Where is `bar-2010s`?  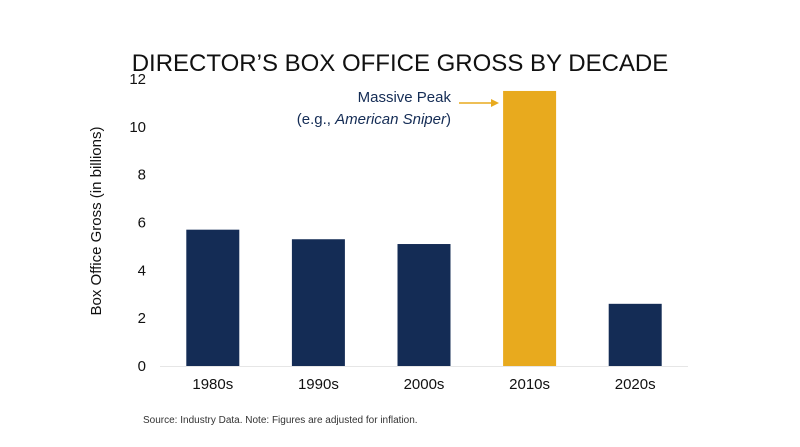 bar-2010s is located at coordinates (530, 228).